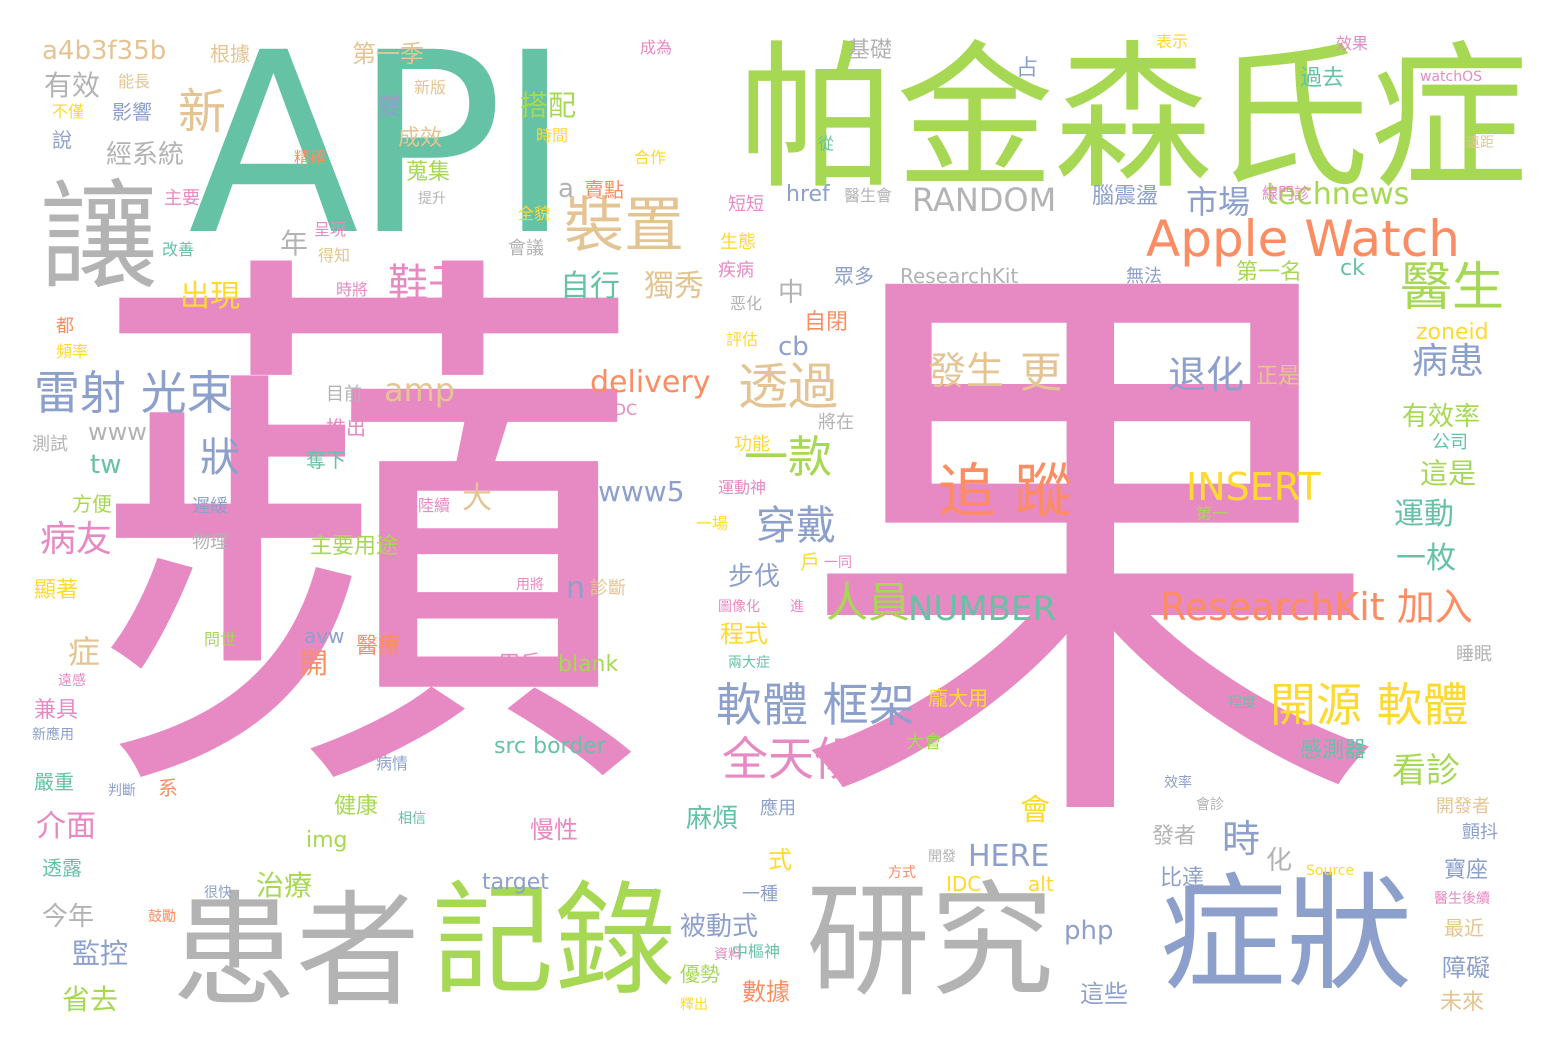  Describe the element at coordinates (984, 200) in the screenshot. I see `word-cloud-word: RANDOM` at that location.